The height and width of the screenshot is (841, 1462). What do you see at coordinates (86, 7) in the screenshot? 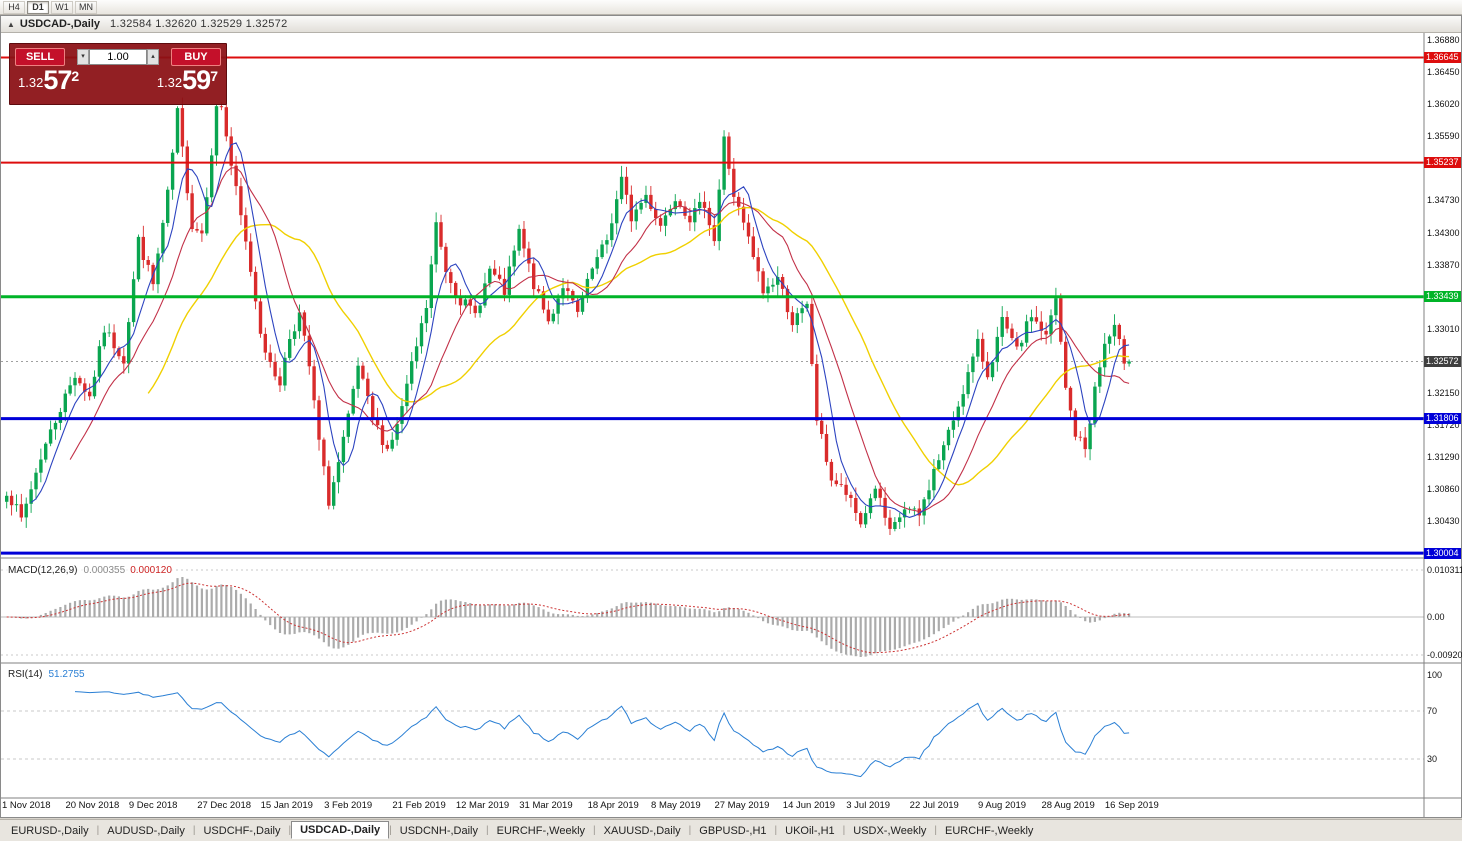
I see `timeframe-button-mn: MN` at bounding box center [86, 7].